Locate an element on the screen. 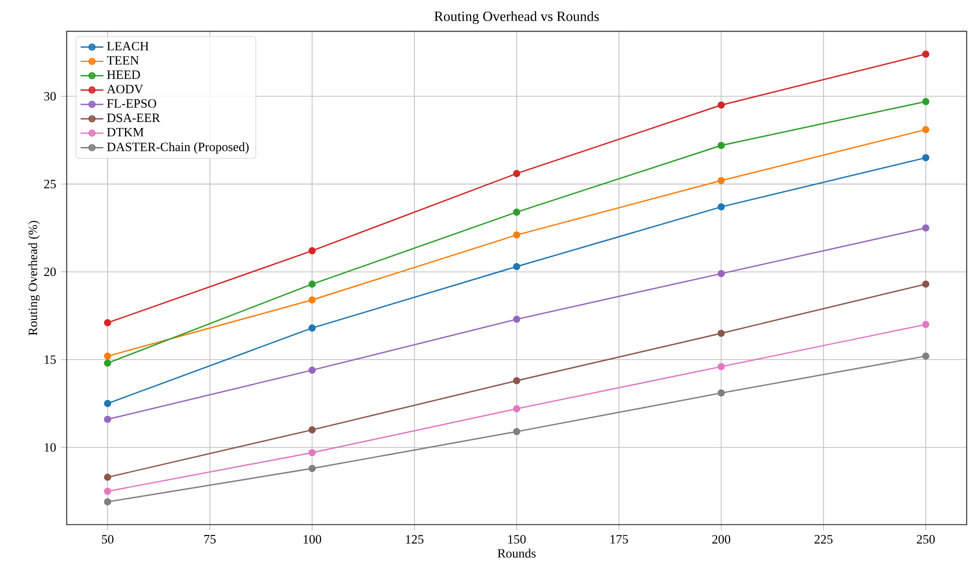  y-tick-label: 15 is located at coordinates (50, 359).